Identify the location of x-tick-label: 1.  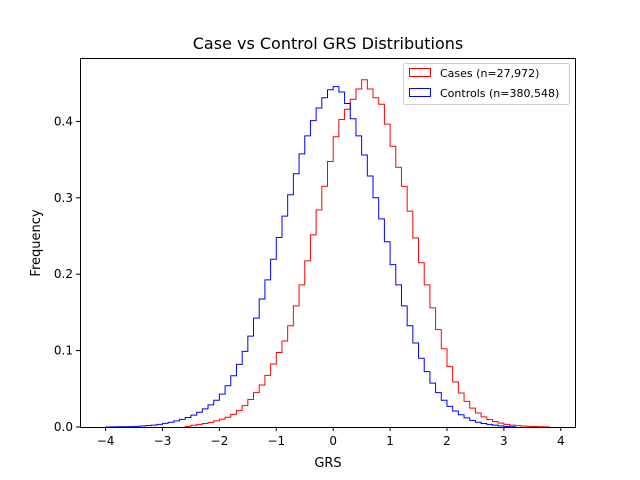
(390, 441).